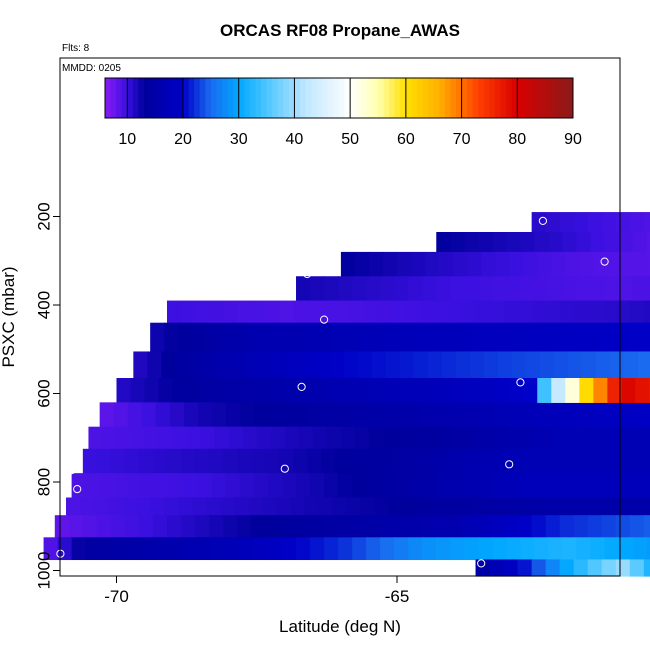 Image resolution: width=650 pixels, height=650 pixels. Describe the element at coordinates (239, 139) in the screenshot. I see `colorbar-tick-label: 30` at that location.